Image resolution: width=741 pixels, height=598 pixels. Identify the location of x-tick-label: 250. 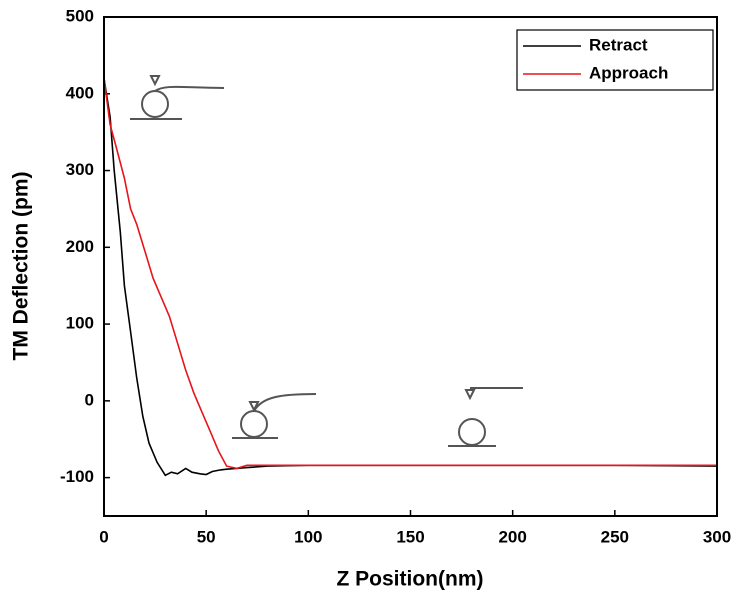
(615, 536).